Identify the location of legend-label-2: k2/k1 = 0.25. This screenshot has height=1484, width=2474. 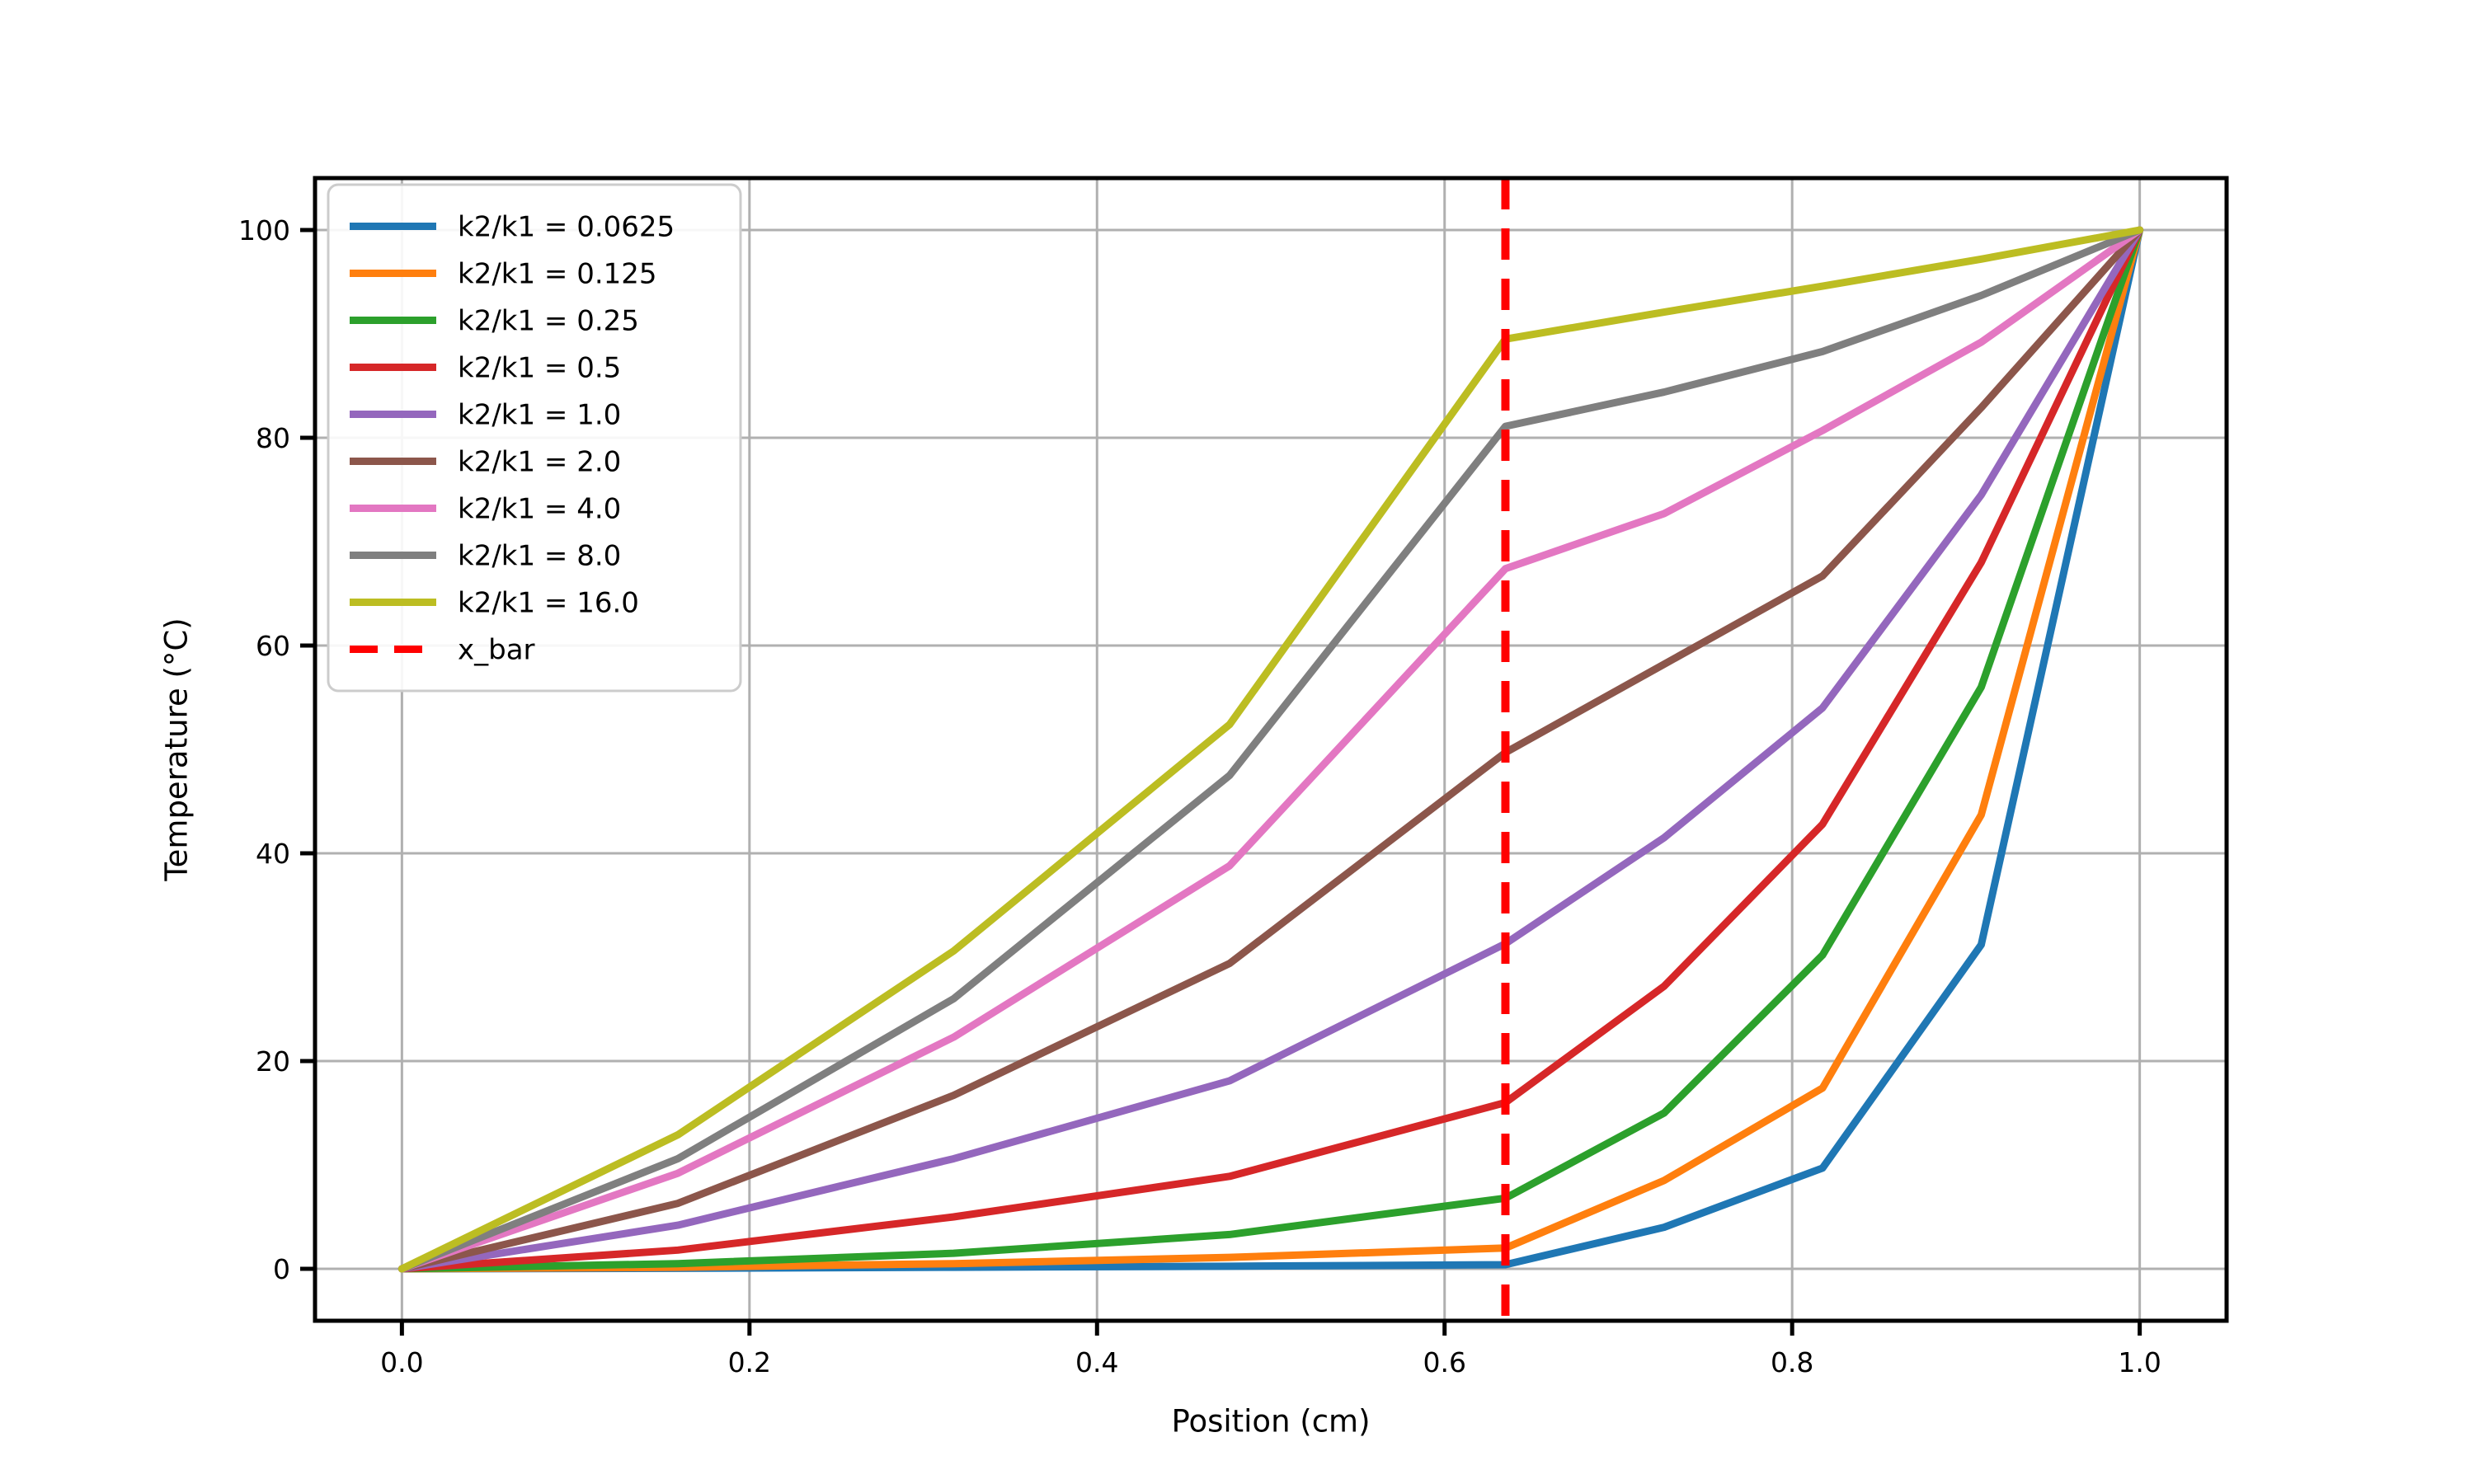
(548, 321).